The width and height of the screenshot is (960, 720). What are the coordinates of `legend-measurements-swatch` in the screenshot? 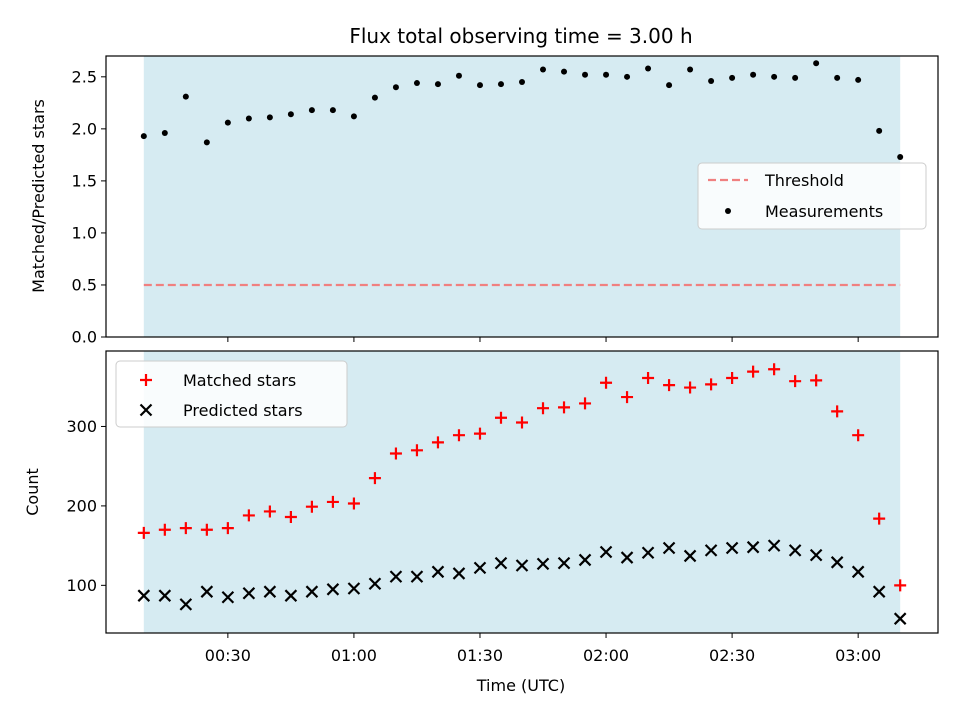 It's located at (728, 211).